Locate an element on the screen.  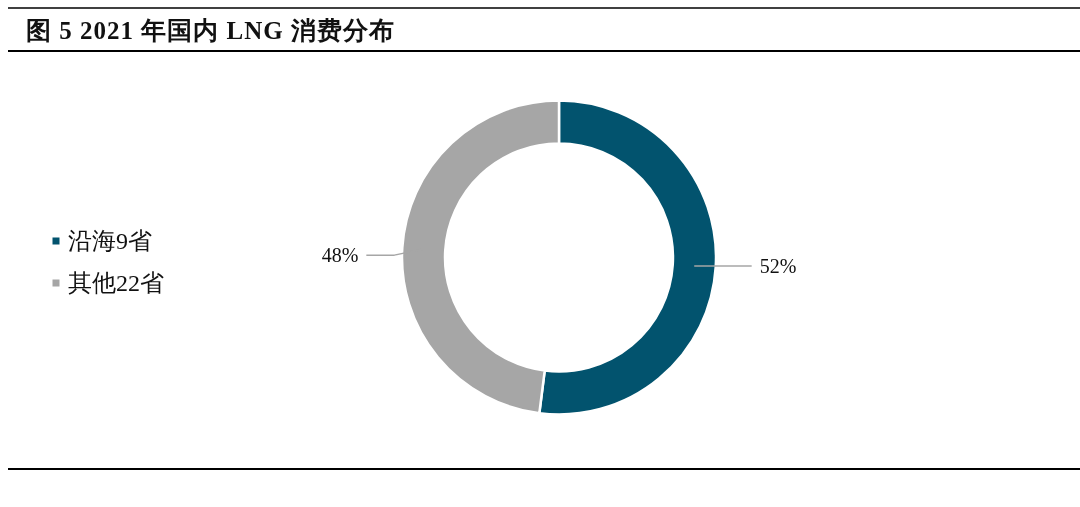
title: 图 5 2021 年国内 LNG 消费分布 is located at coordinates (210, 30).